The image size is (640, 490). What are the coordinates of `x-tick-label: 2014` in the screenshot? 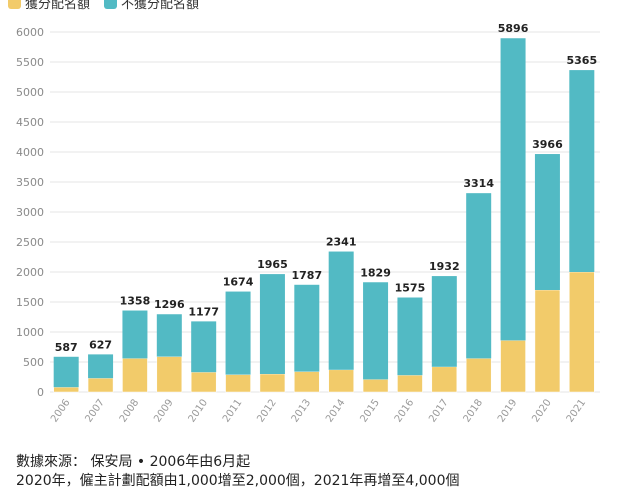 It's located at (336, 410).